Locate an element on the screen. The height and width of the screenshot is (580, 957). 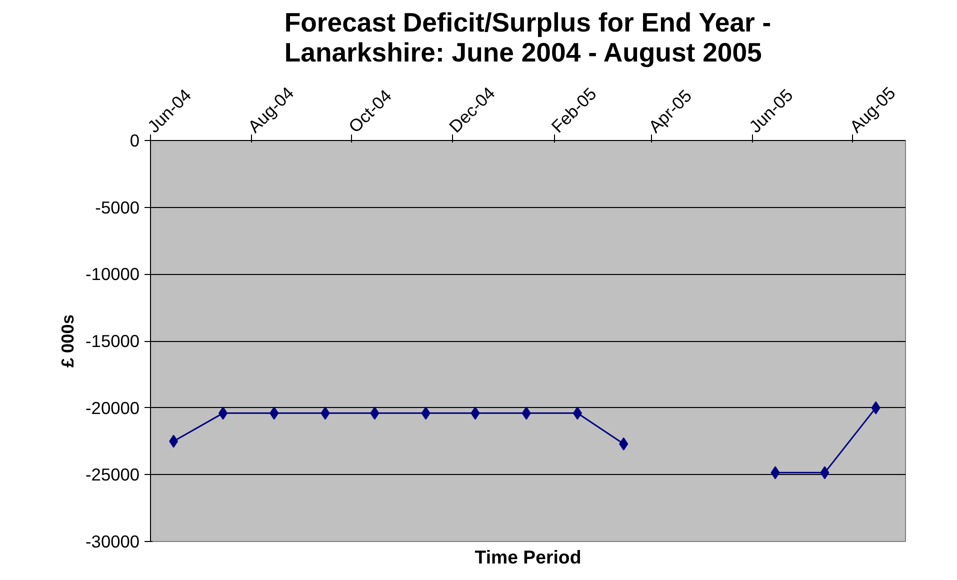
y-tick-label: -25000 is located at coordinates (113, 474).